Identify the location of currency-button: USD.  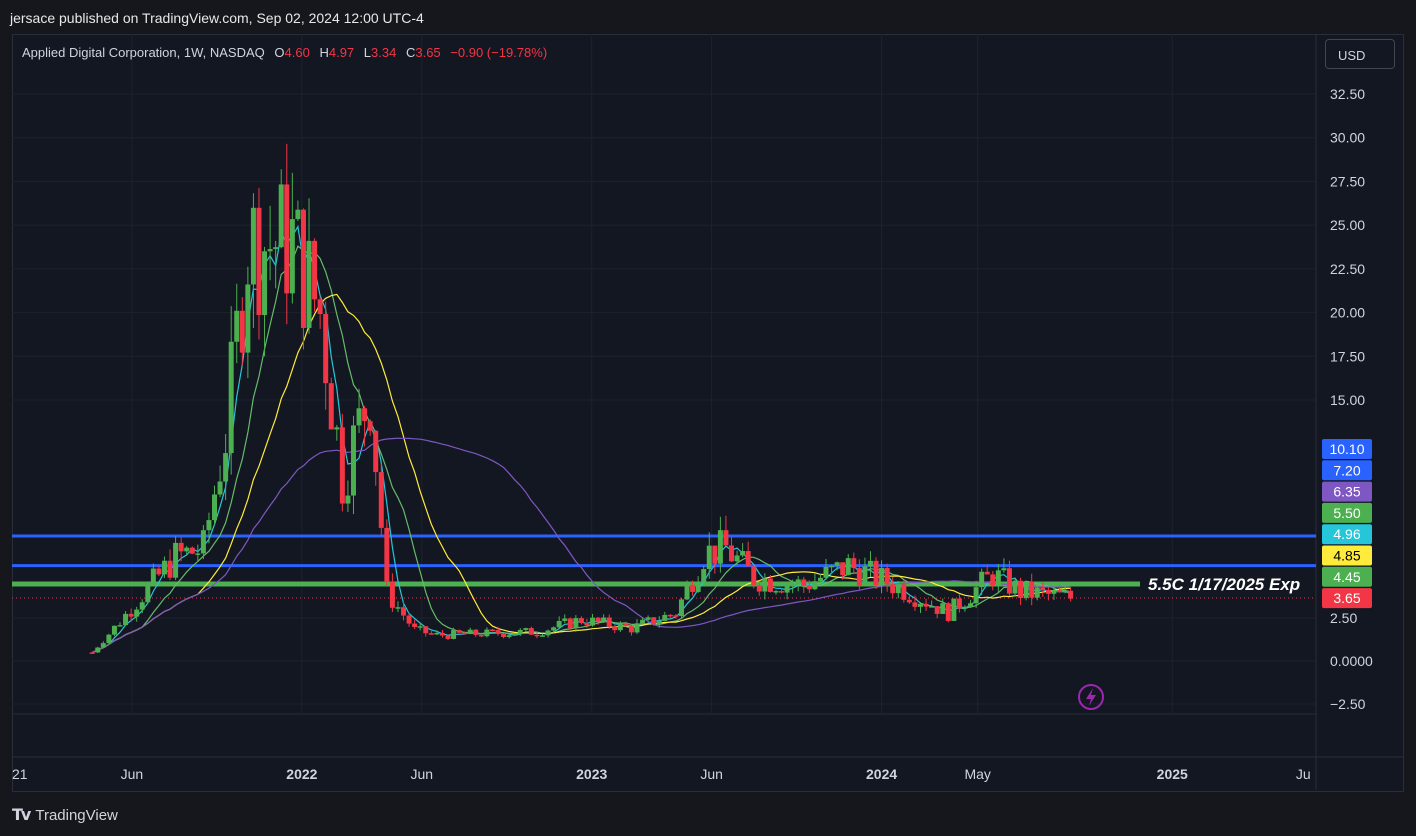
(1360, 54).